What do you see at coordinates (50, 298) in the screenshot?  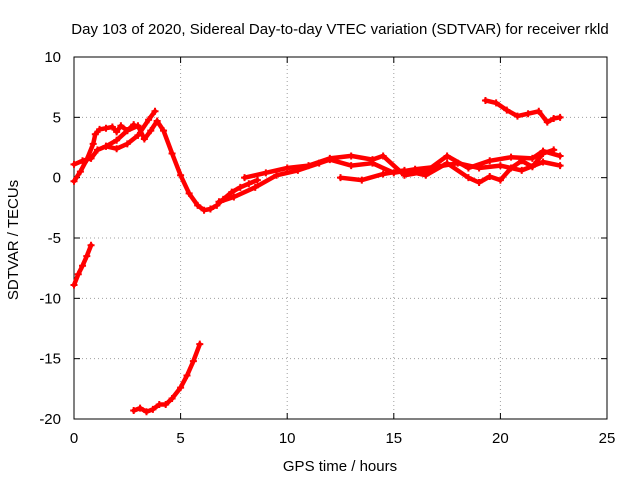 I see `y-tick-label: -10` at bounding box center [50, 298].